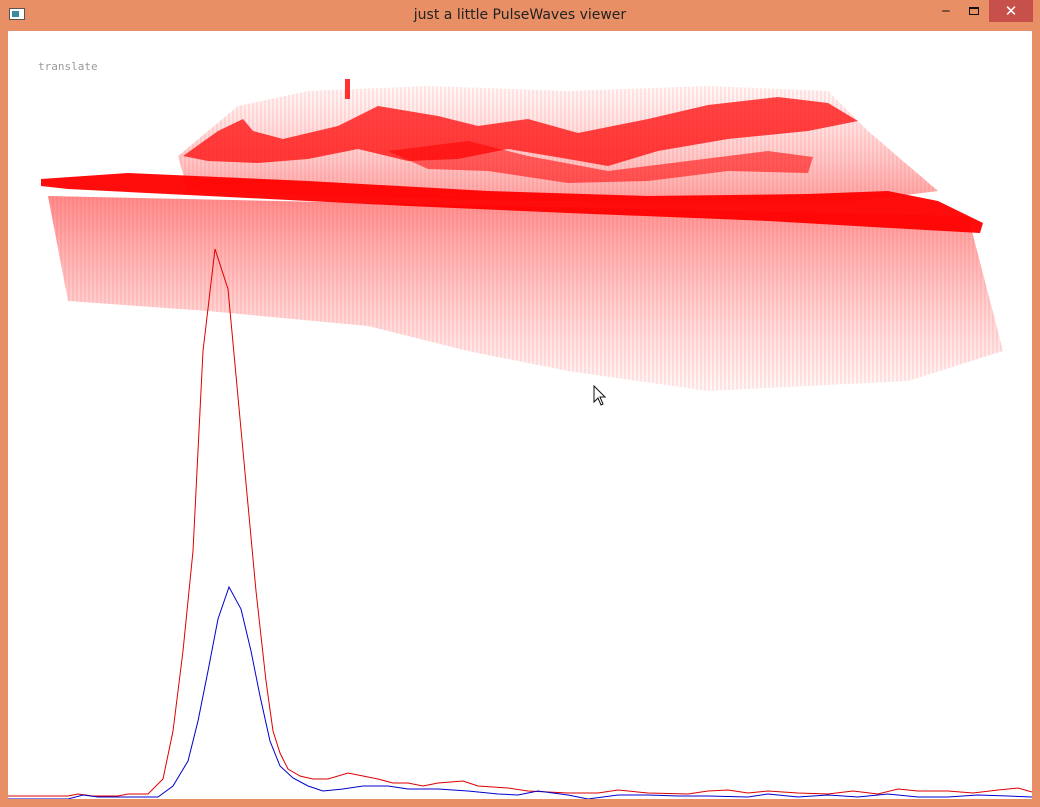 This screenshot has width=1040, height=807. I want to click on title-bar: just a little PulseWaves viewer ‒ ✕, so click(520, 15).